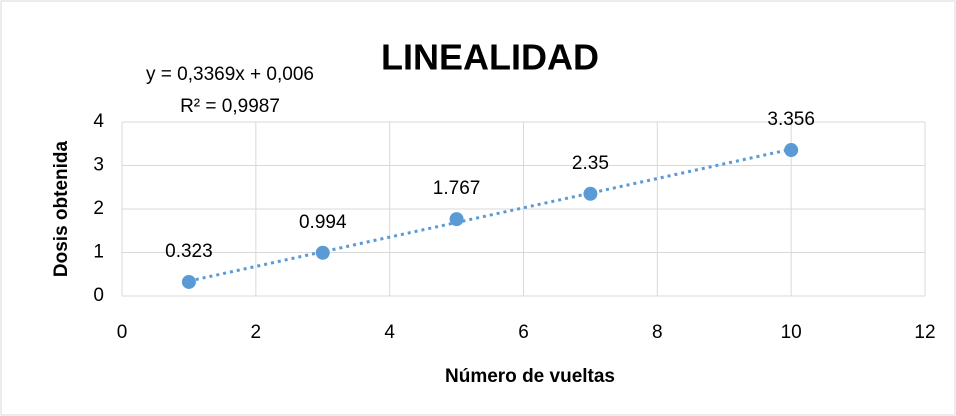 Image resolution: width=956 pixels, height=416 pixels. I want to click on y-tick-label: 0, so click(98, 295).